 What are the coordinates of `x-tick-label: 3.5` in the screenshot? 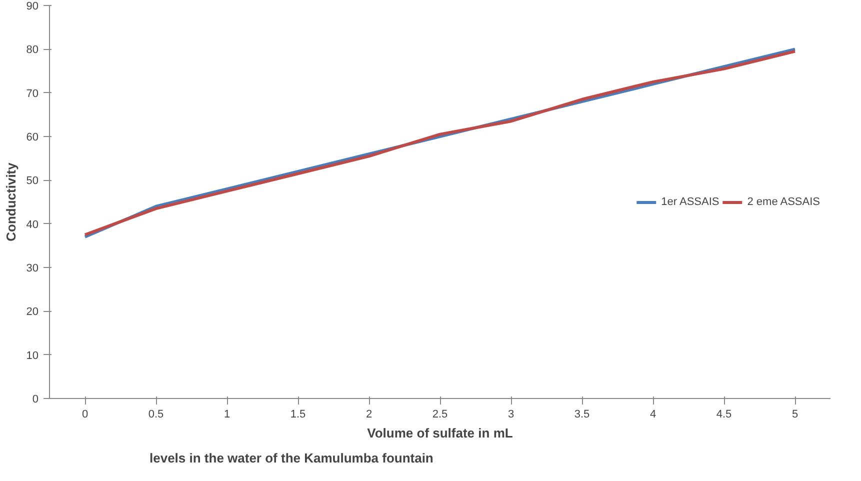 It's located at (582, 414).